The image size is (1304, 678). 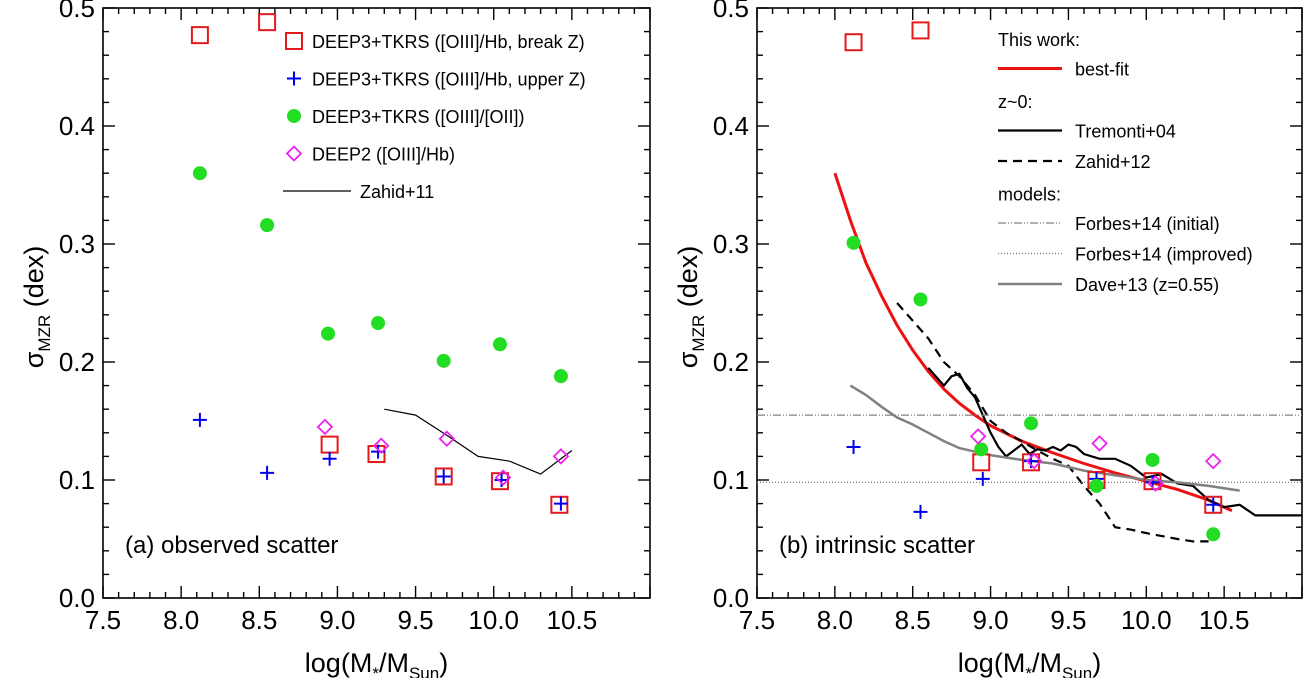 I want to click on legend-label: Dave+13 (z=0.55), so click(x=1147, y=285).